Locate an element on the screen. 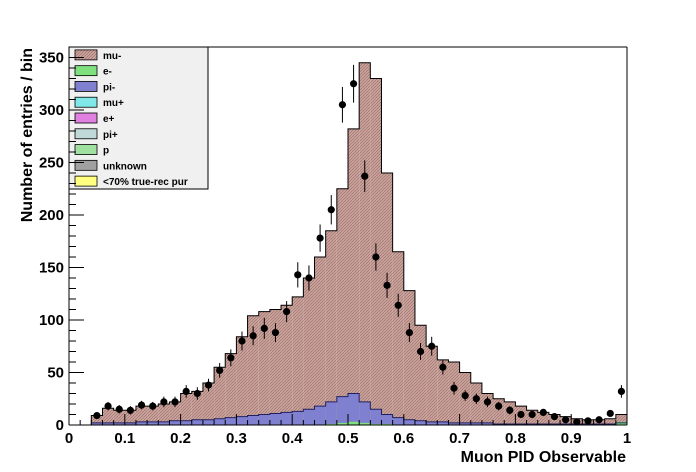 The height and width of the screenshot is (472, 696). legend-label: e- is located at coordinates (107, 72).